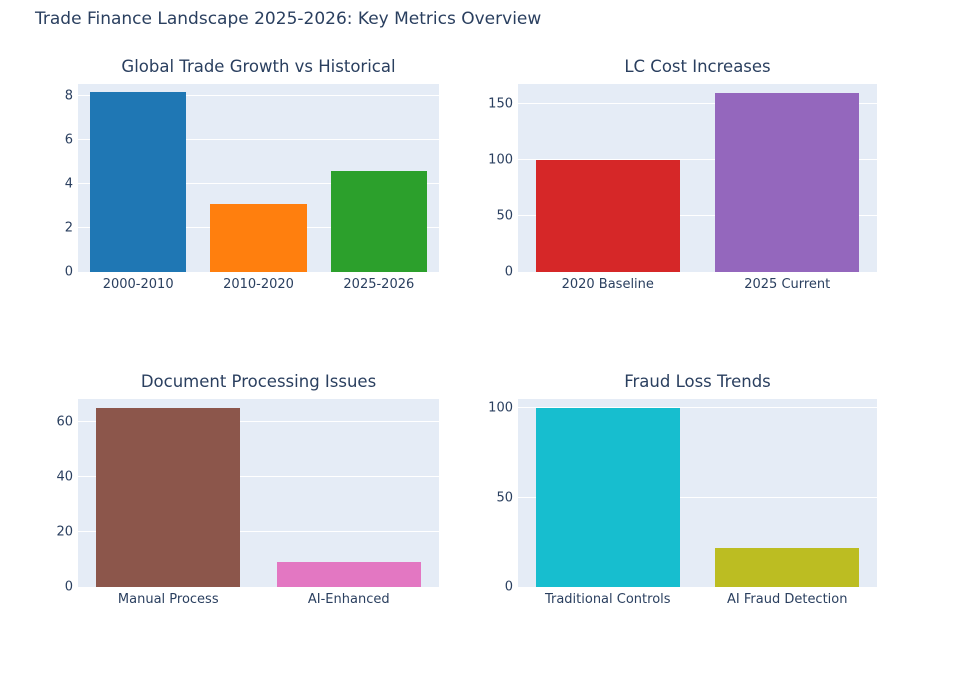  What do you see at coordinates (697, 66) in the screenshot?
I see `subplot-title: LC Cost Increases` at bounding box center [697, 66].